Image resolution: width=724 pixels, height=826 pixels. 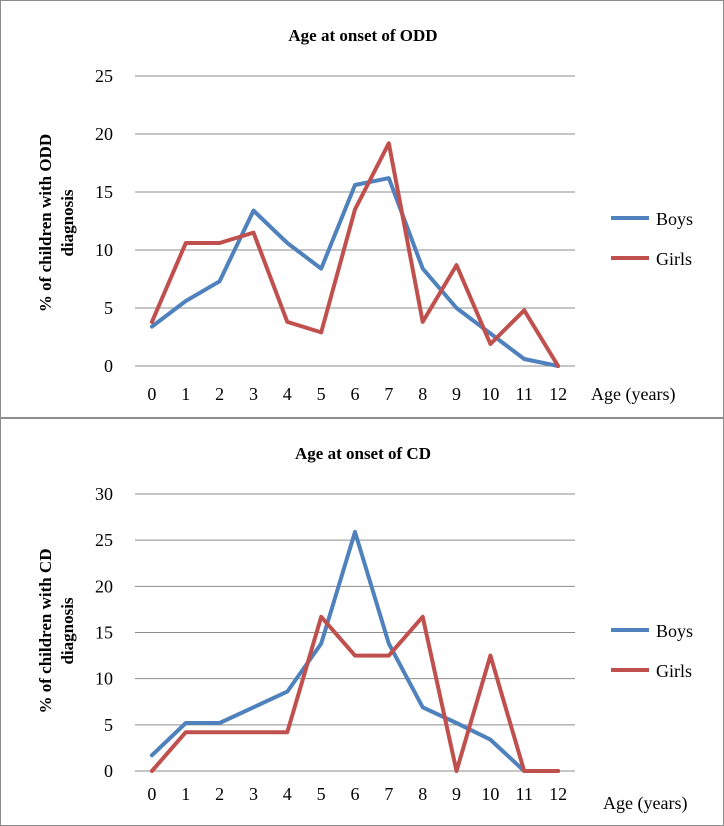 What do you see at coordinates (56, 223) in the screenshot?
I see `y-axis-label: % of children with ODD diagnosis` at bounding box center [56, 223].